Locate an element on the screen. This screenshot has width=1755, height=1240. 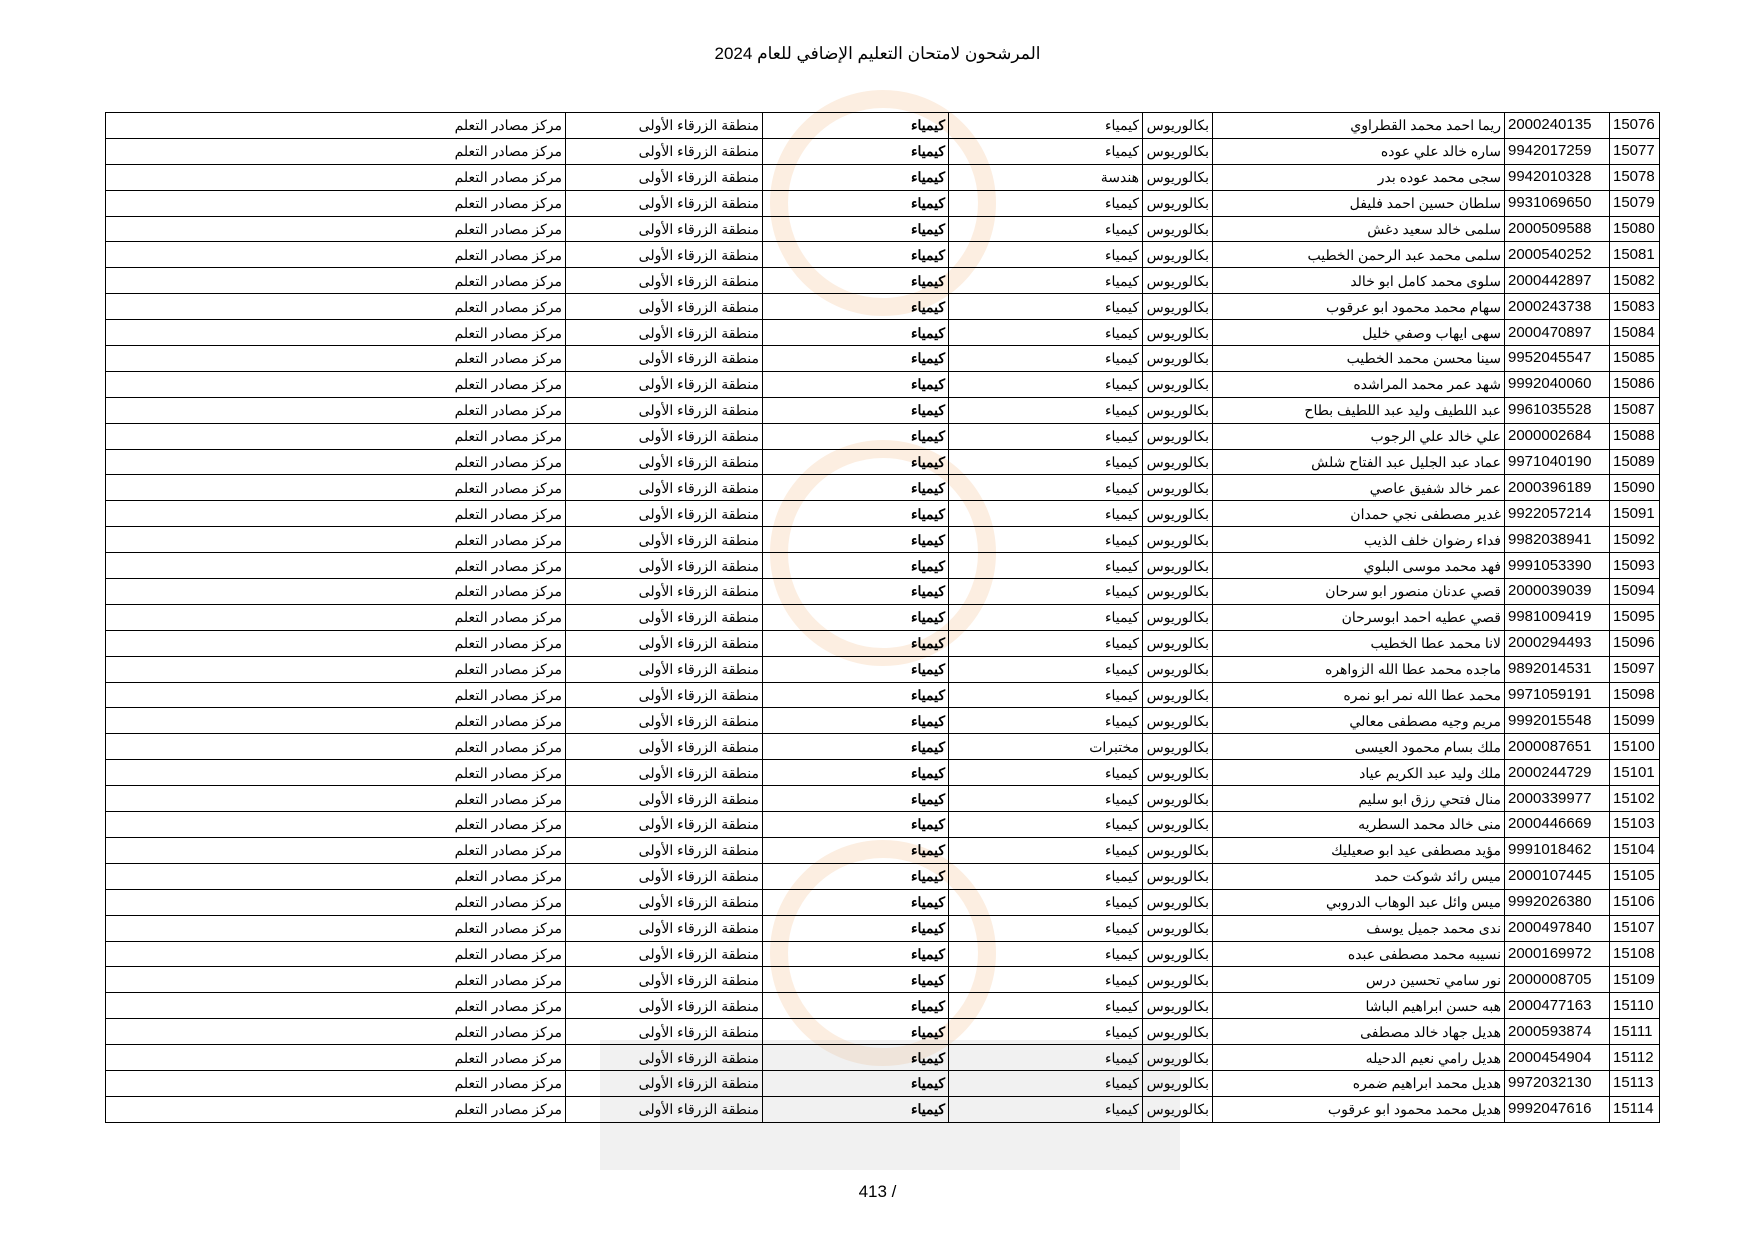
seq-cell: 15103 is located at coordinates (1634, 824).